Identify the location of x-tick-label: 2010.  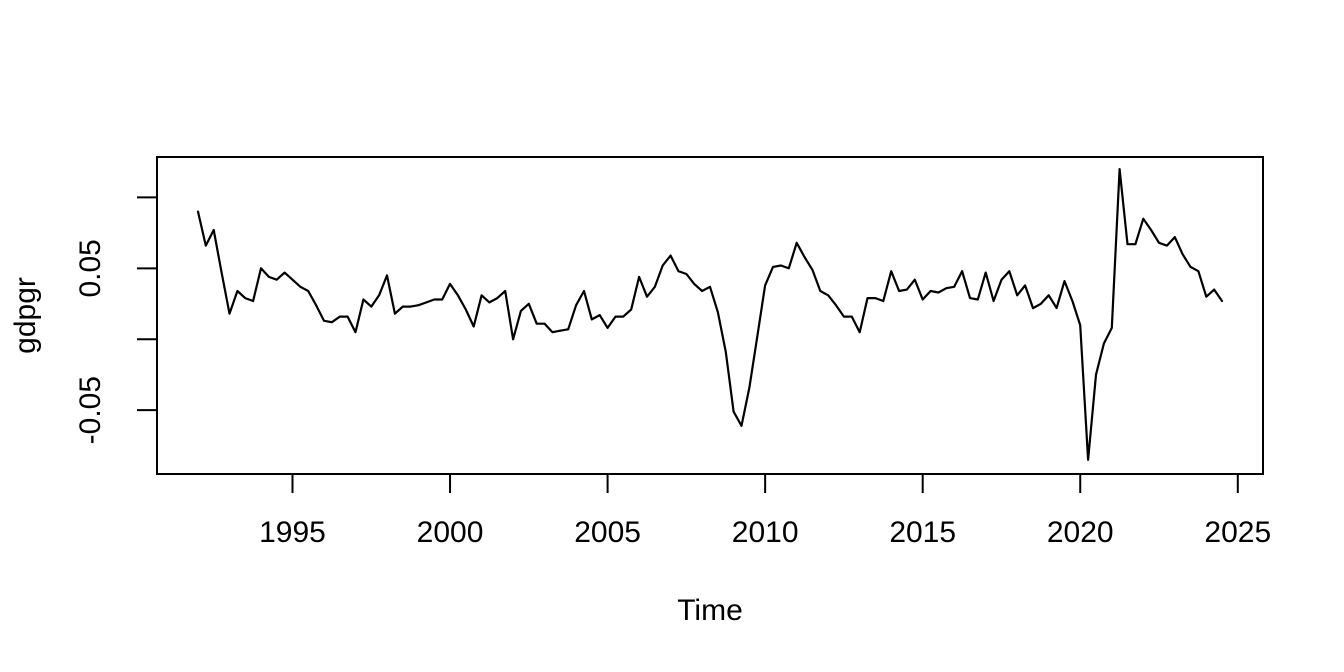
(765, 532).